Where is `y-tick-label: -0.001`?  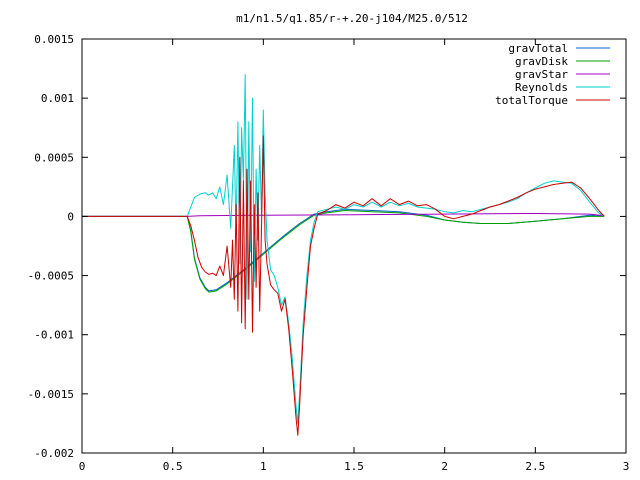 y-tick-label: -0.001 is located at coordinates (54, 335).